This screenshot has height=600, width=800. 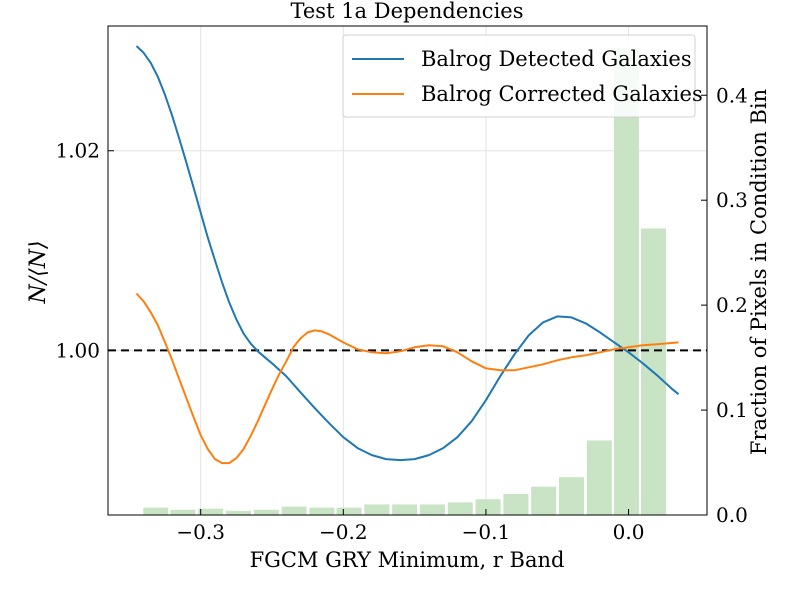 I want to click on right-tick-label-3: 0.3, so click(x=732, y=200).